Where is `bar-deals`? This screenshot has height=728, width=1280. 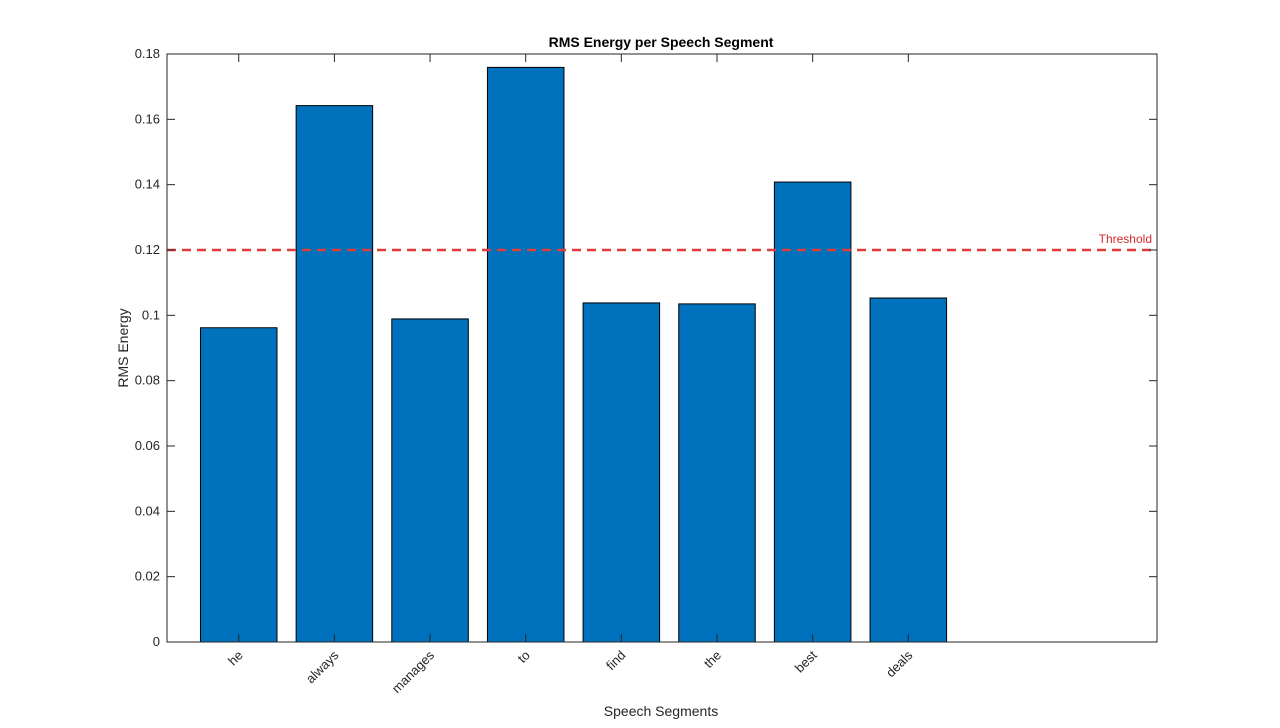
bar-deals is located at coordinates (908, 470).